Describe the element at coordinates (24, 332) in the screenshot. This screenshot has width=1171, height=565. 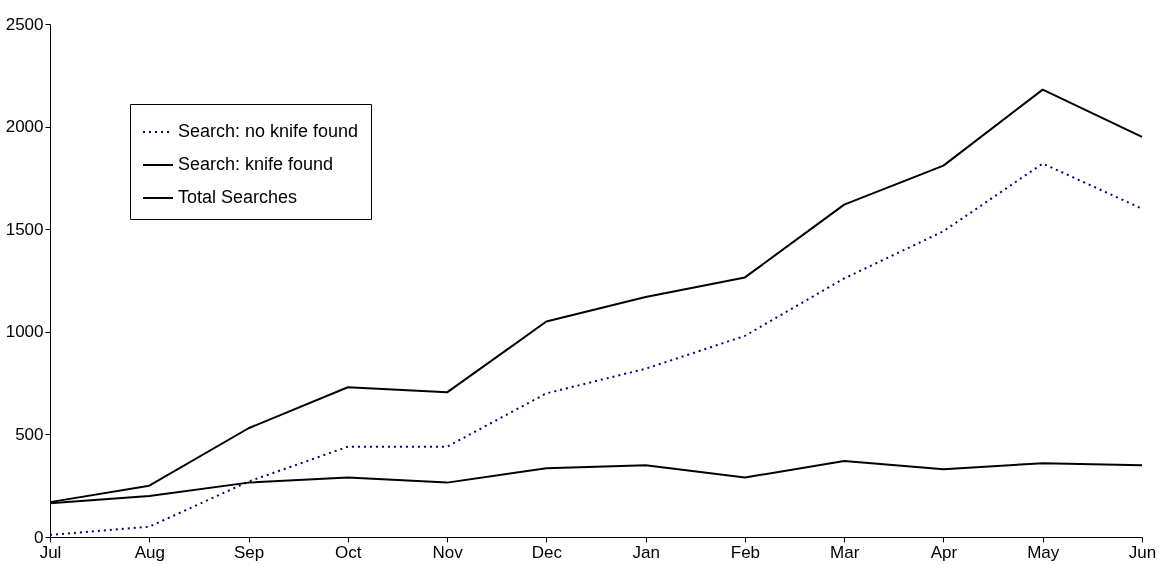
I see `y-tick-label: 1000` at that location.